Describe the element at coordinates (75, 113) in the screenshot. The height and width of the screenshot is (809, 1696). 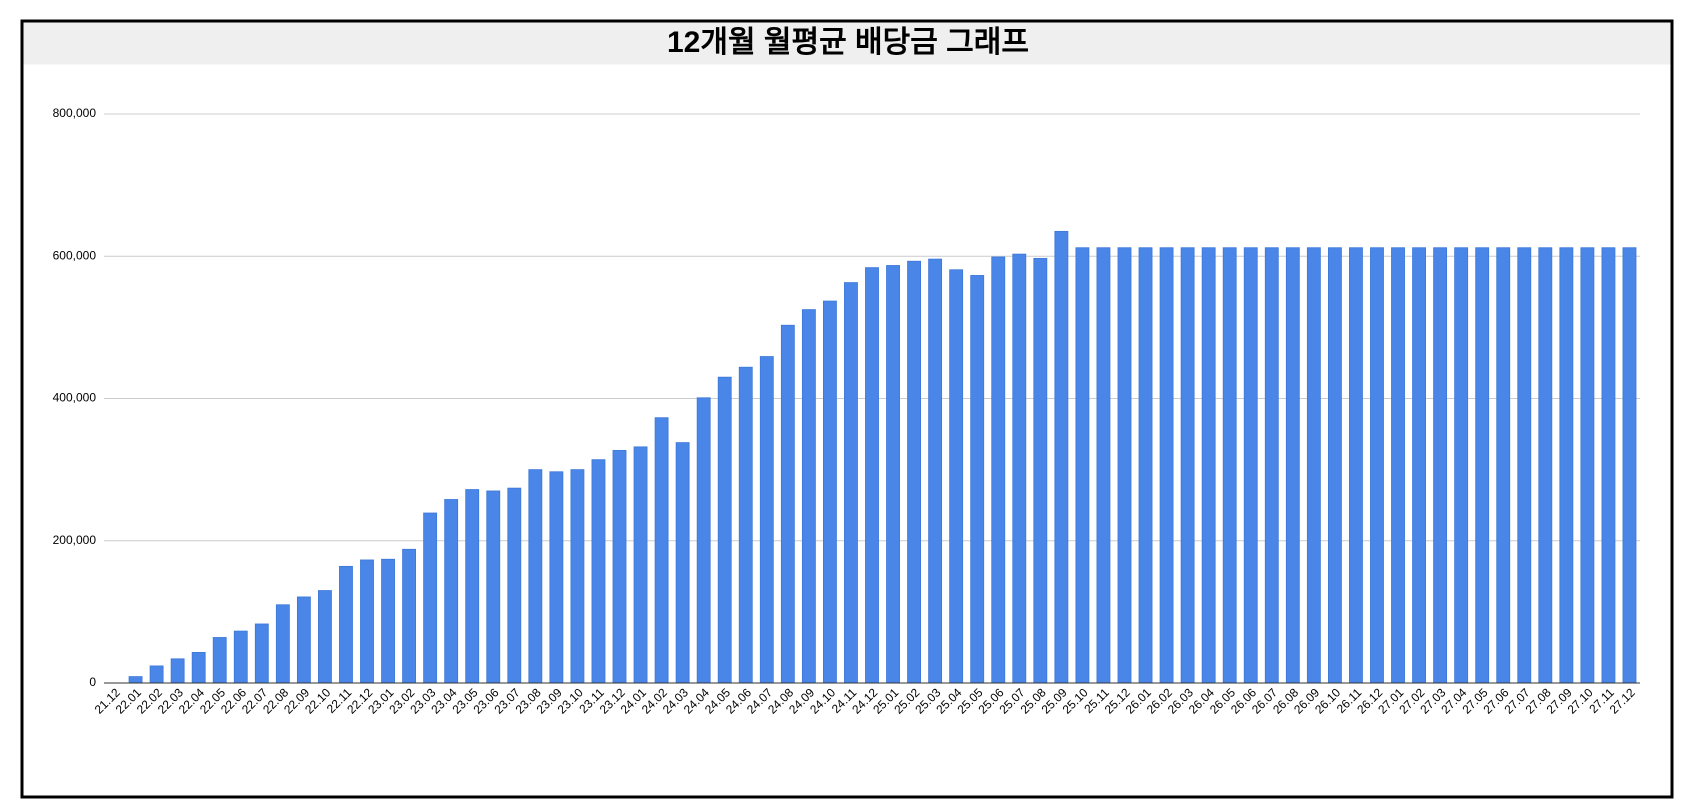
I see `y-tick-label: 800,000` at that location.